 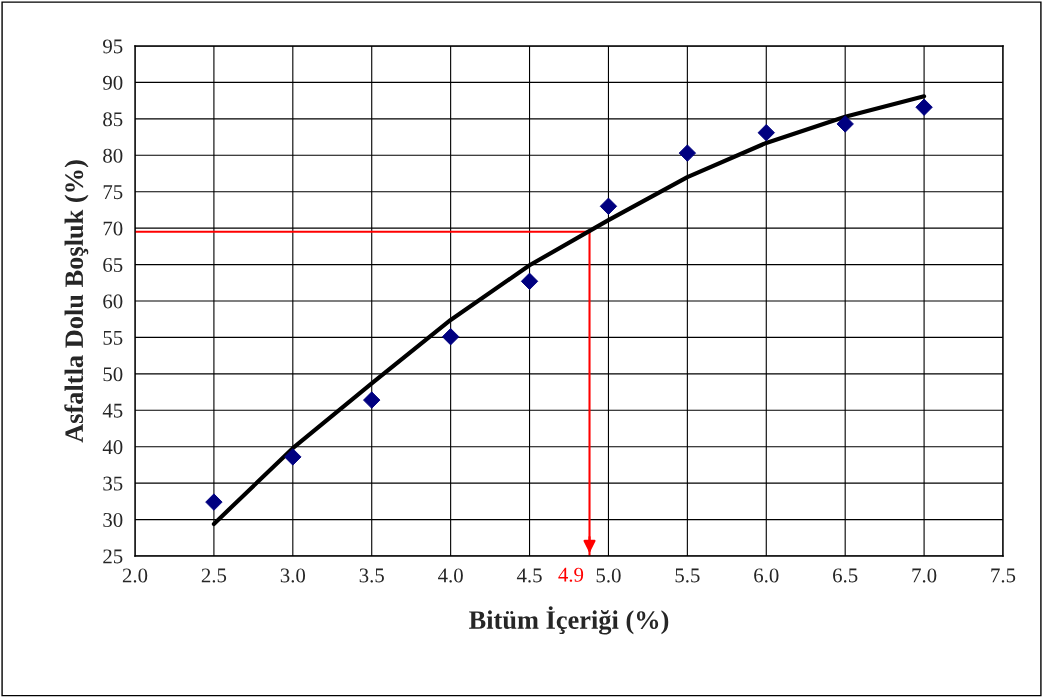 I want to click on y-tick-label: 60, so click(x=113, y=301).